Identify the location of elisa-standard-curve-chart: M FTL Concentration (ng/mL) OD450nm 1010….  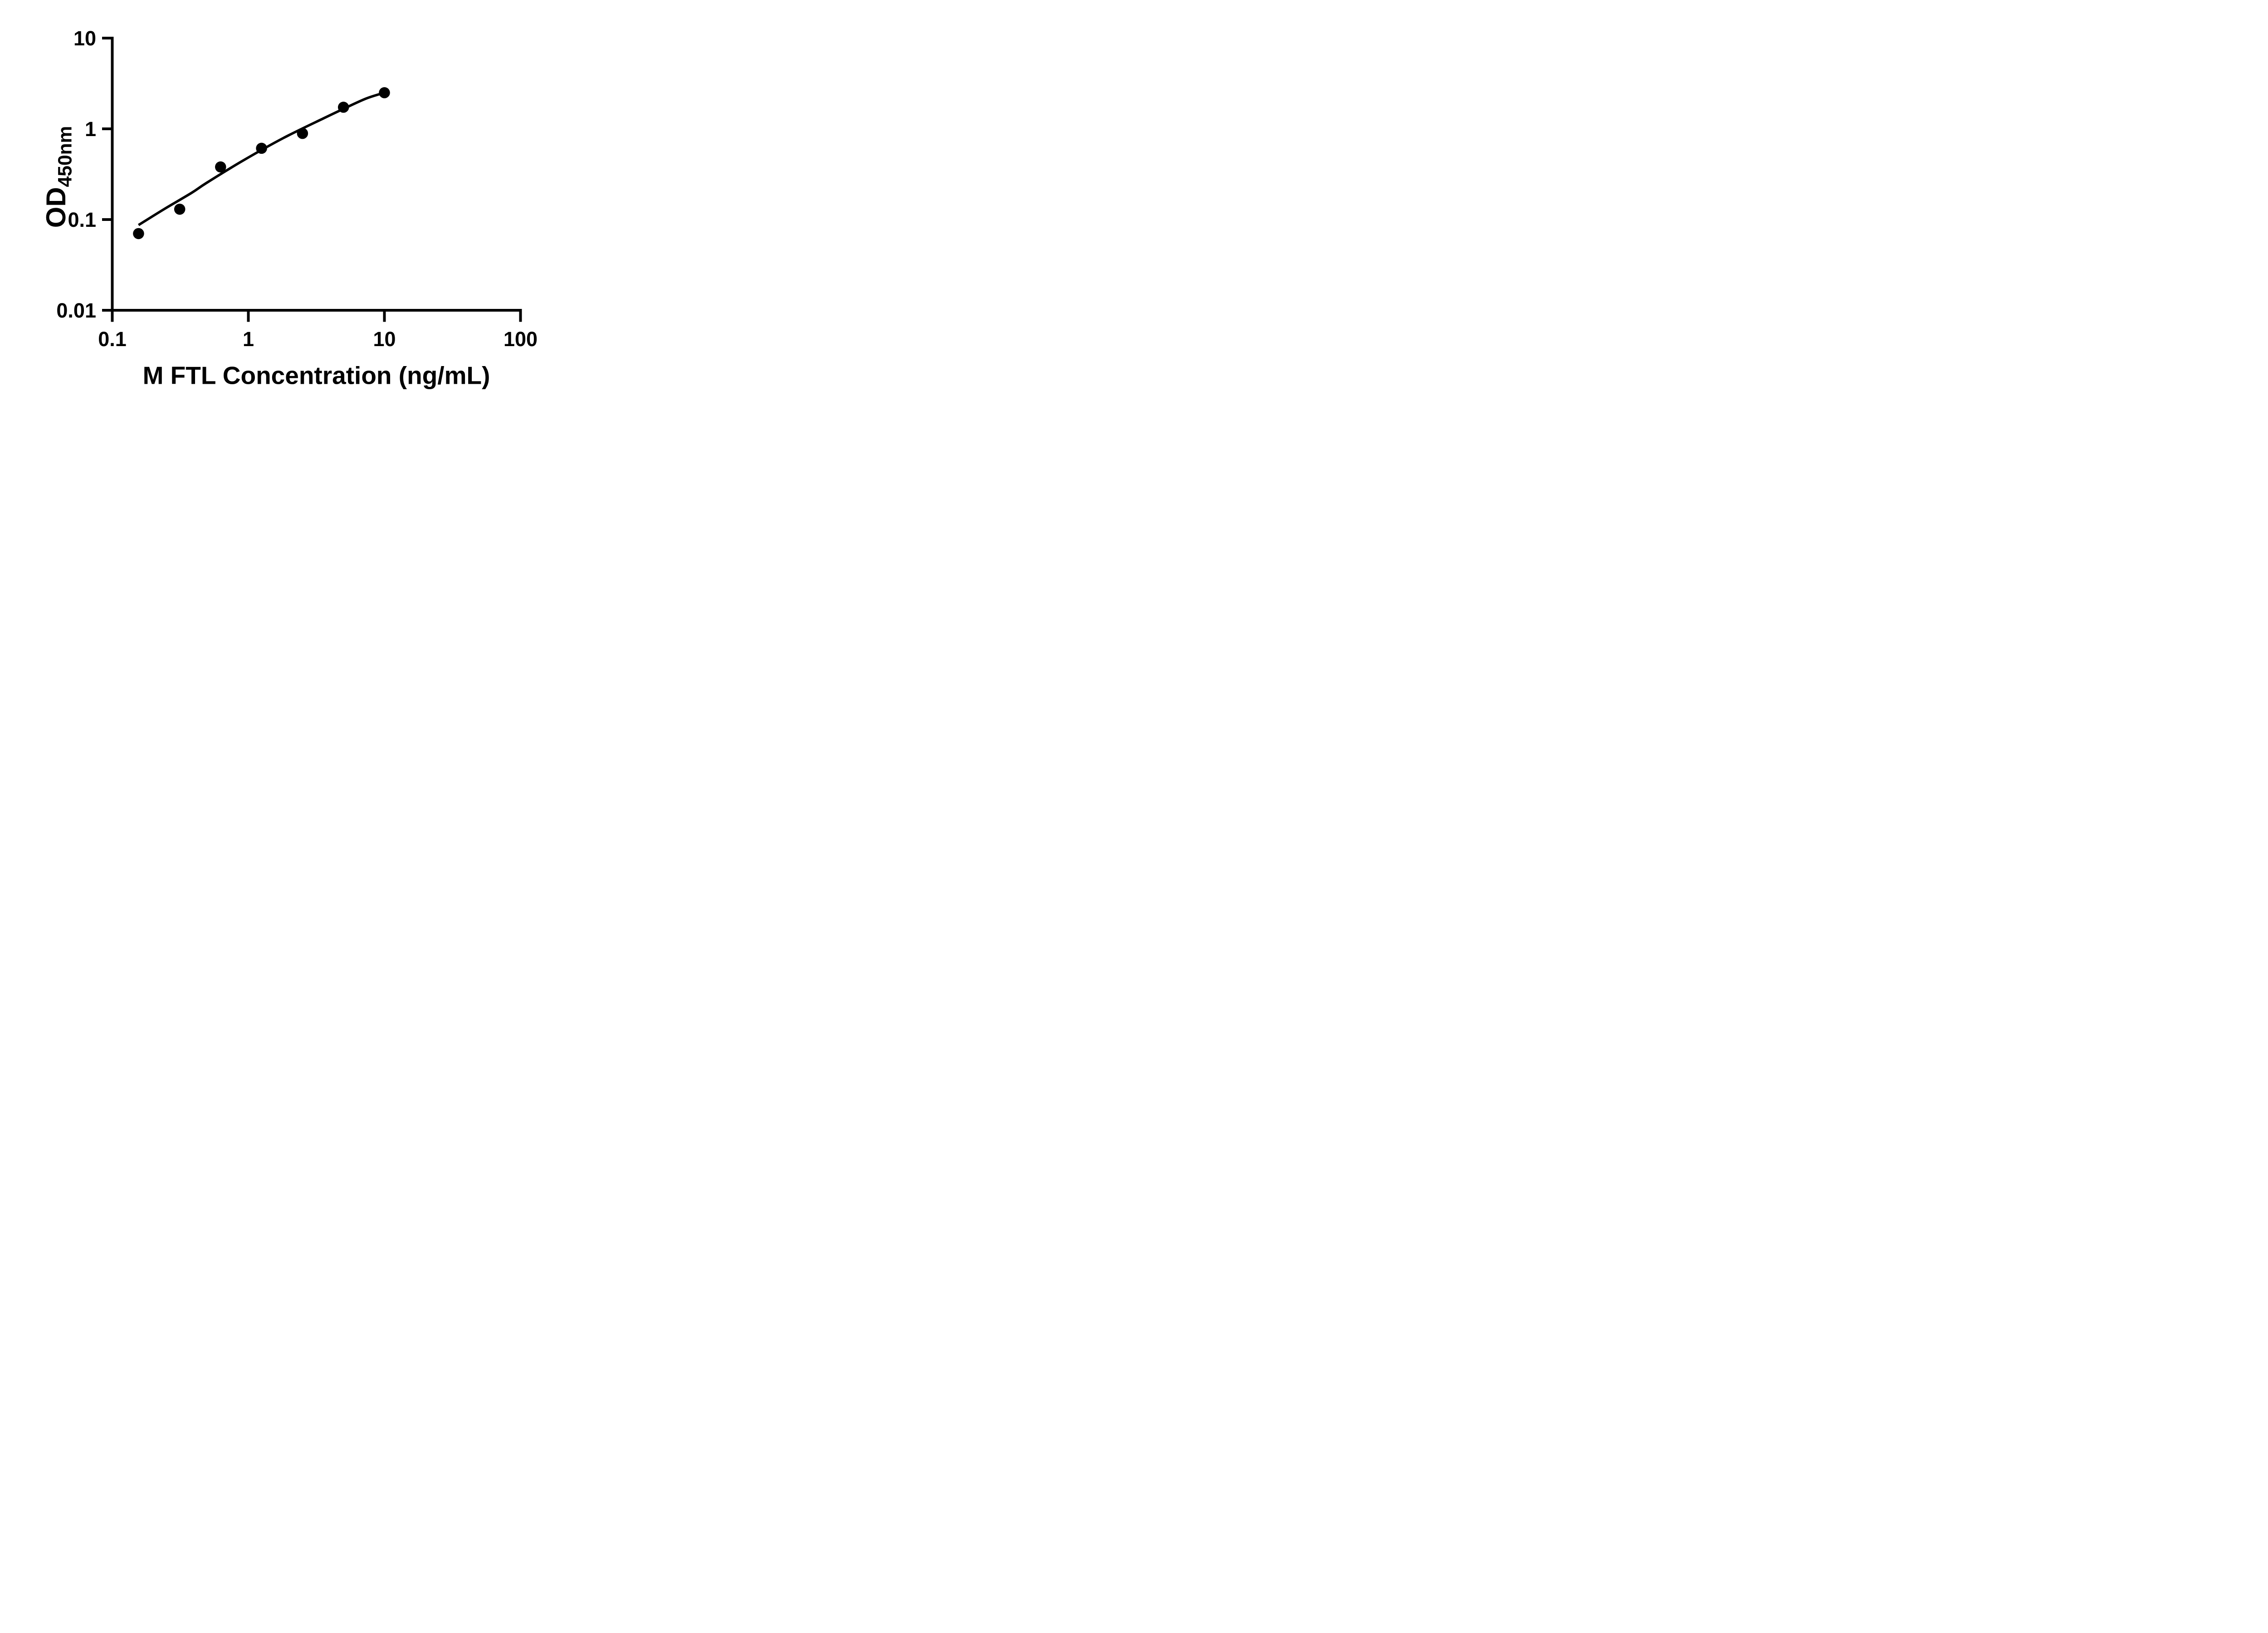
(290, 208).